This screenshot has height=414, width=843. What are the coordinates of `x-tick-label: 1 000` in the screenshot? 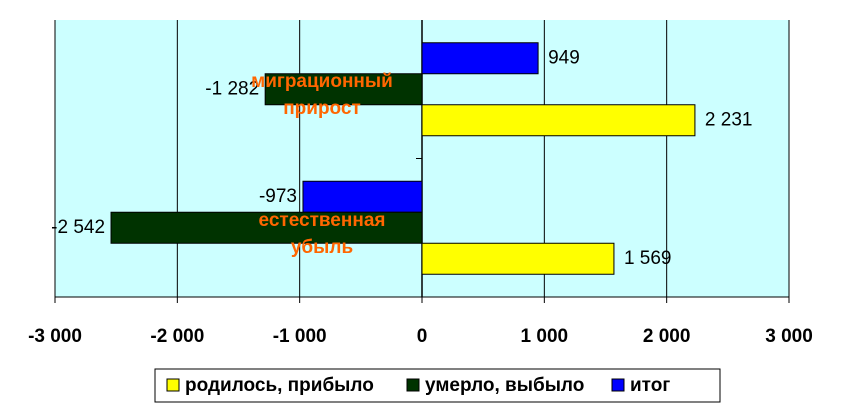 It's located at (545, 336).